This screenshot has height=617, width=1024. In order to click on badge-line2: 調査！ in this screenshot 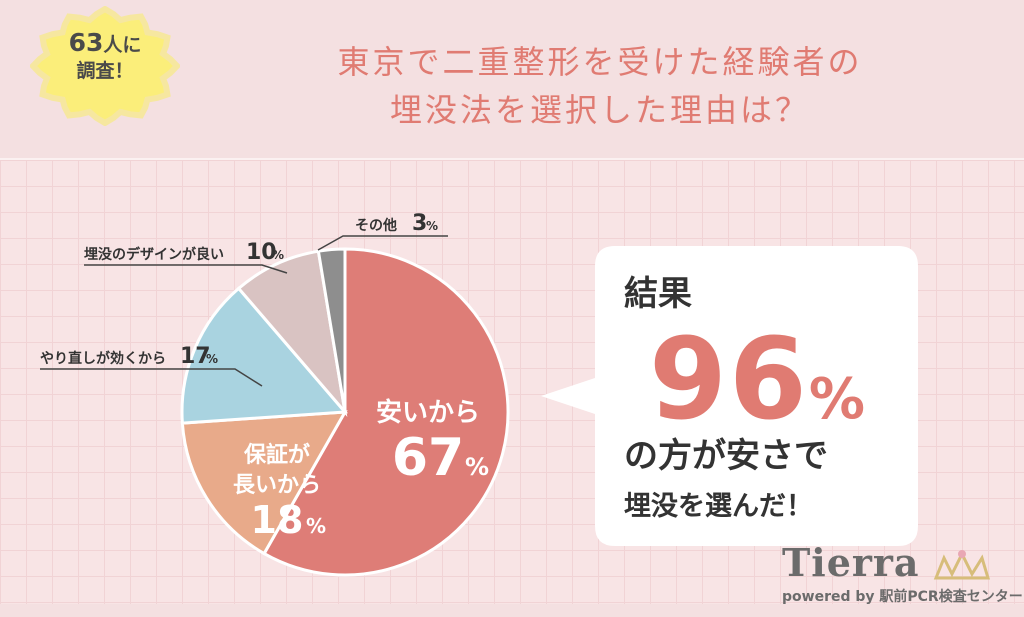, I will do `click(105, 71)`.